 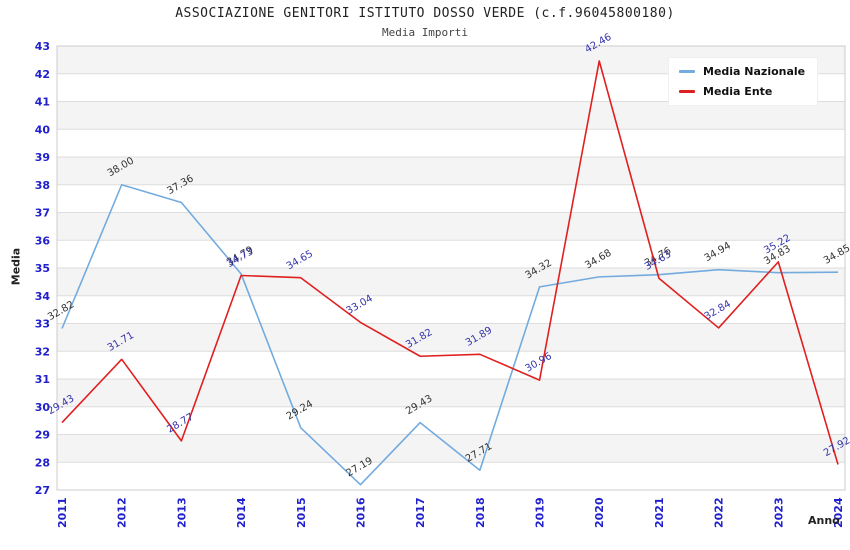 I want to click on y-tick-label: 36, so click(x=43, y=240).